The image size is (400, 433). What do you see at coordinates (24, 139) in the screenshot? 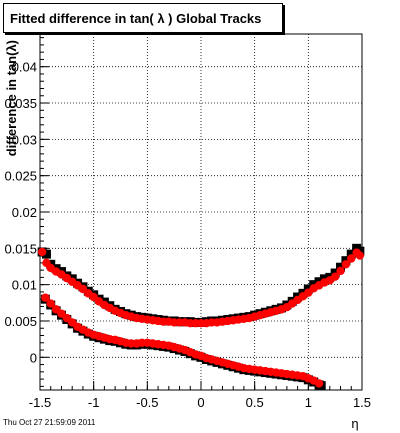
I see `y-tick-label: 0.03` at bounding box center [24, 139].